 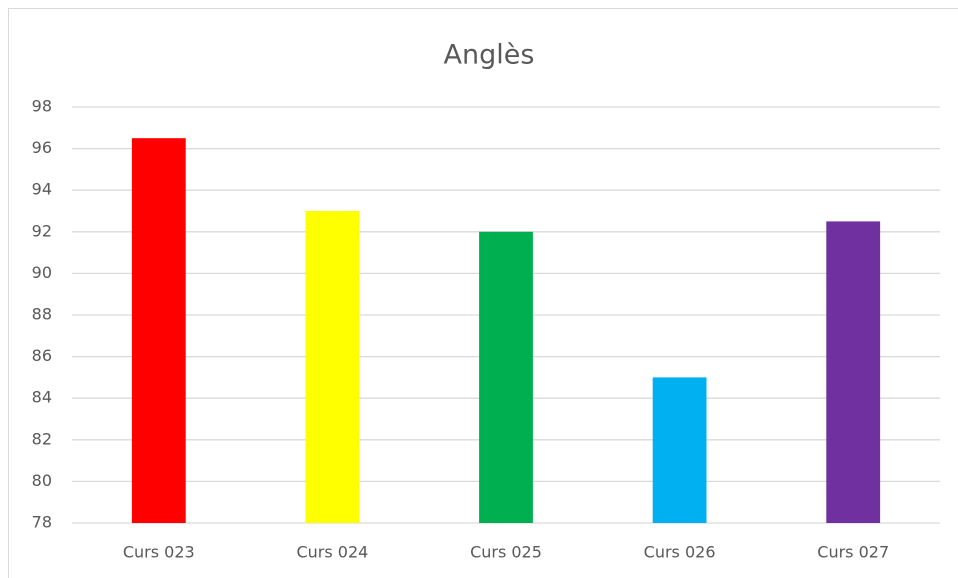 What do you see at coordinates (42, 230) in the screenshot?
I see `y-tick-label: 92` at bounding box center [42, 230].